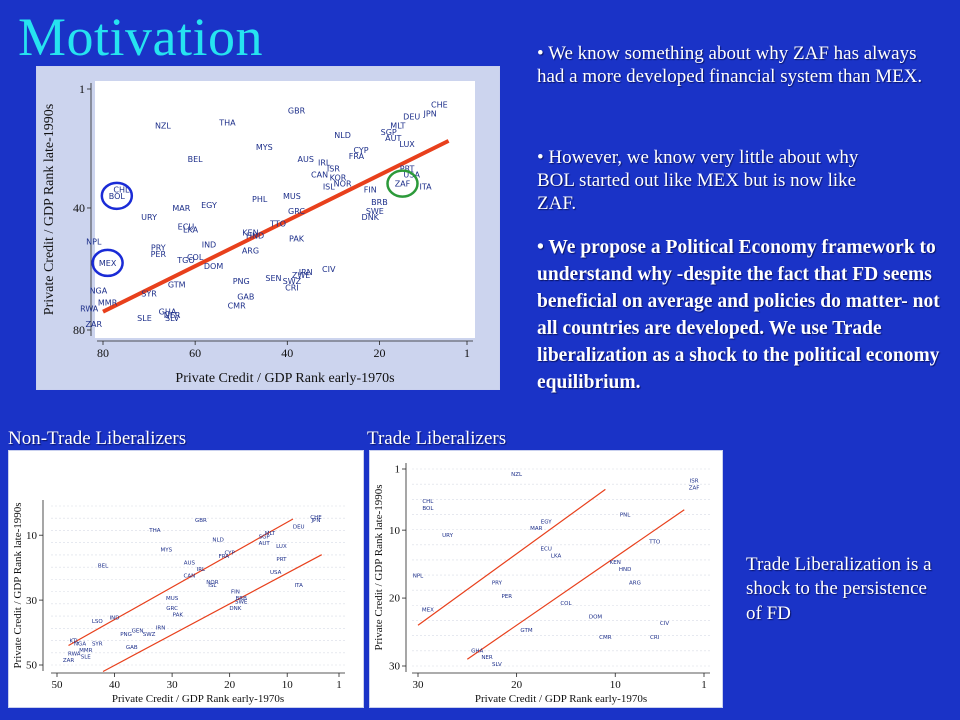 This screenshot has height=720, width=960. Describe the element at coordinates (437, 438) in the screenshot. I see `trade-heading: Trade Liberalizers` at that location.